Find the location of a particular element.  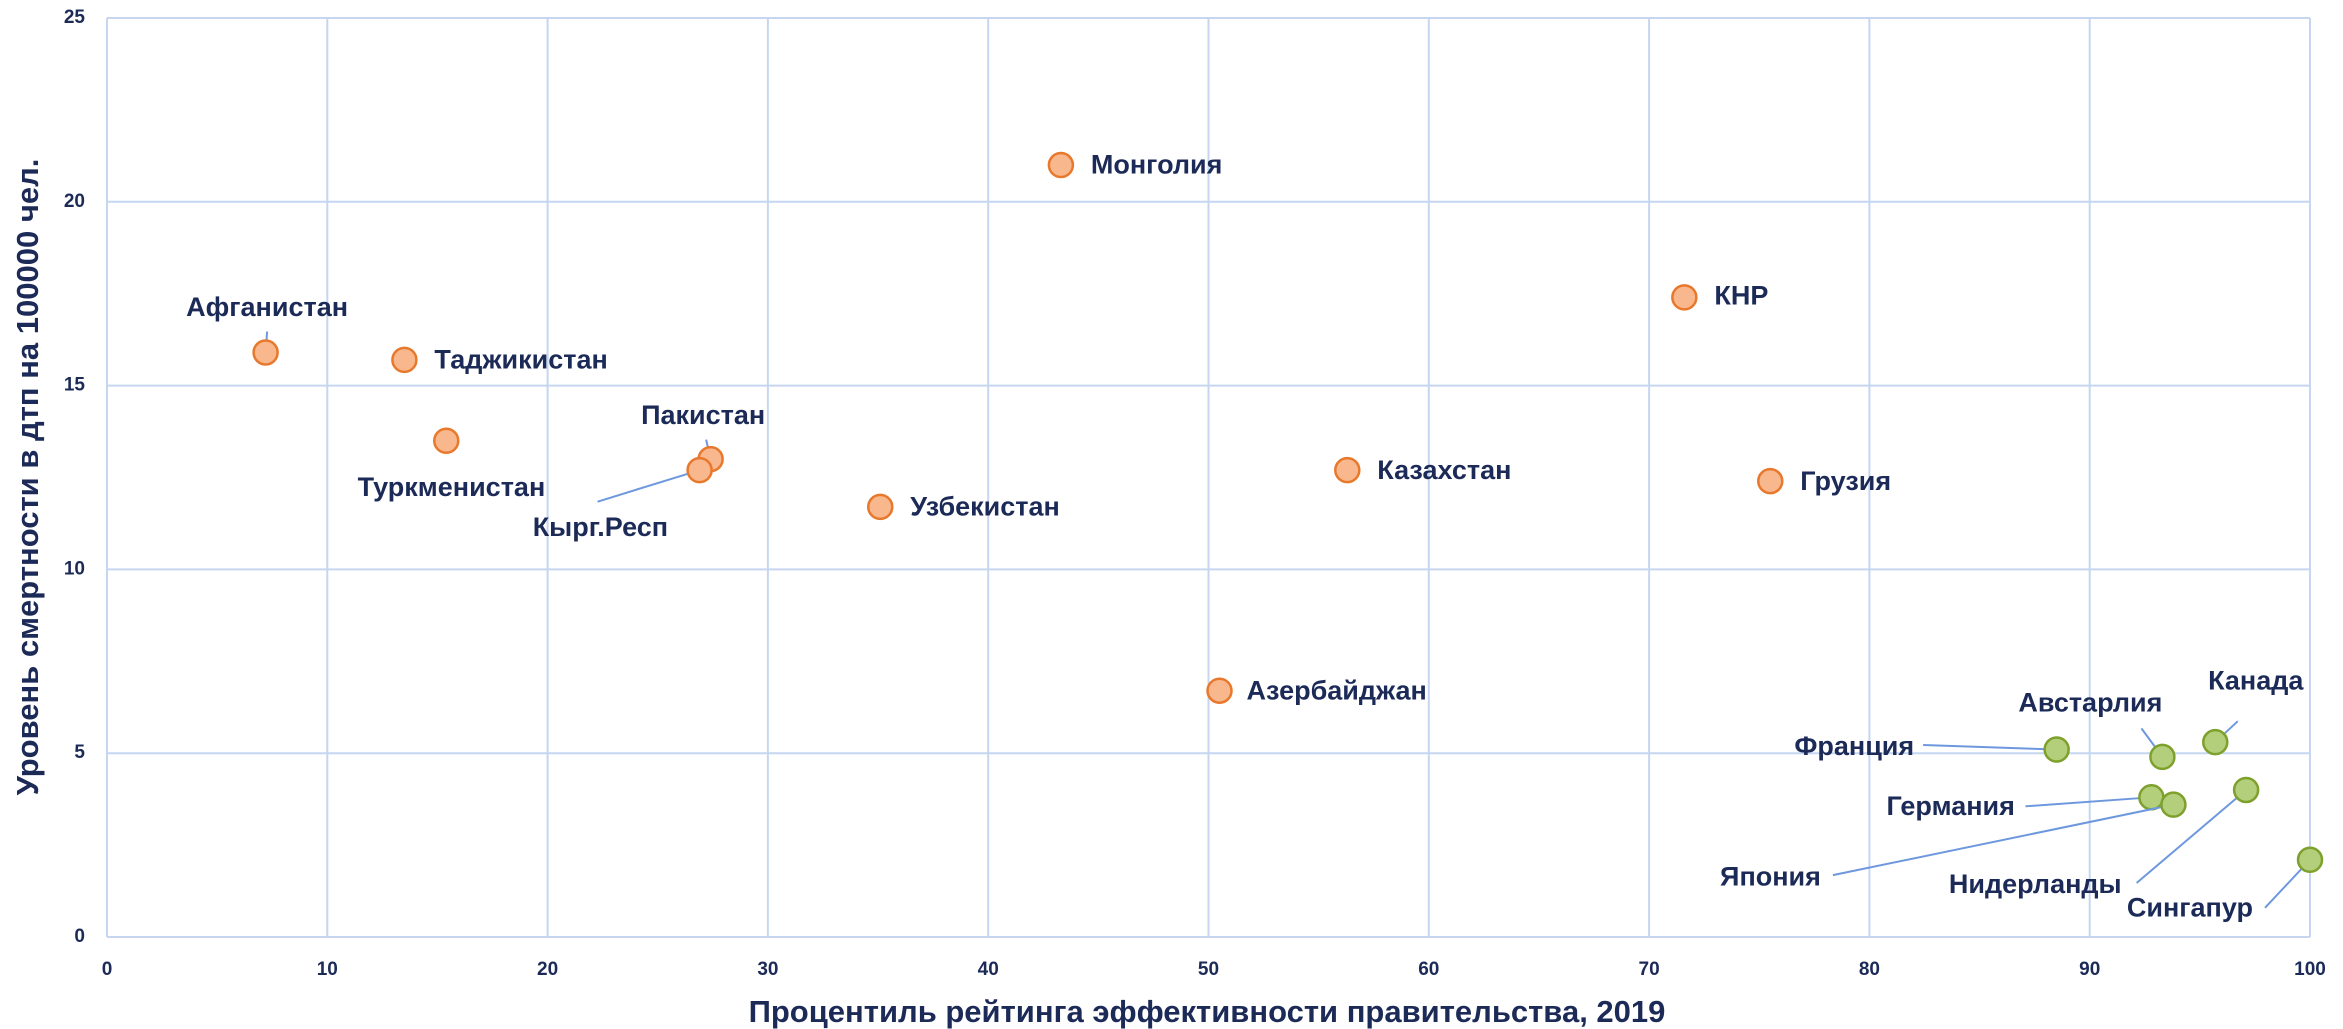

point-label: Туркменистан is located at coordinates (452, 487).